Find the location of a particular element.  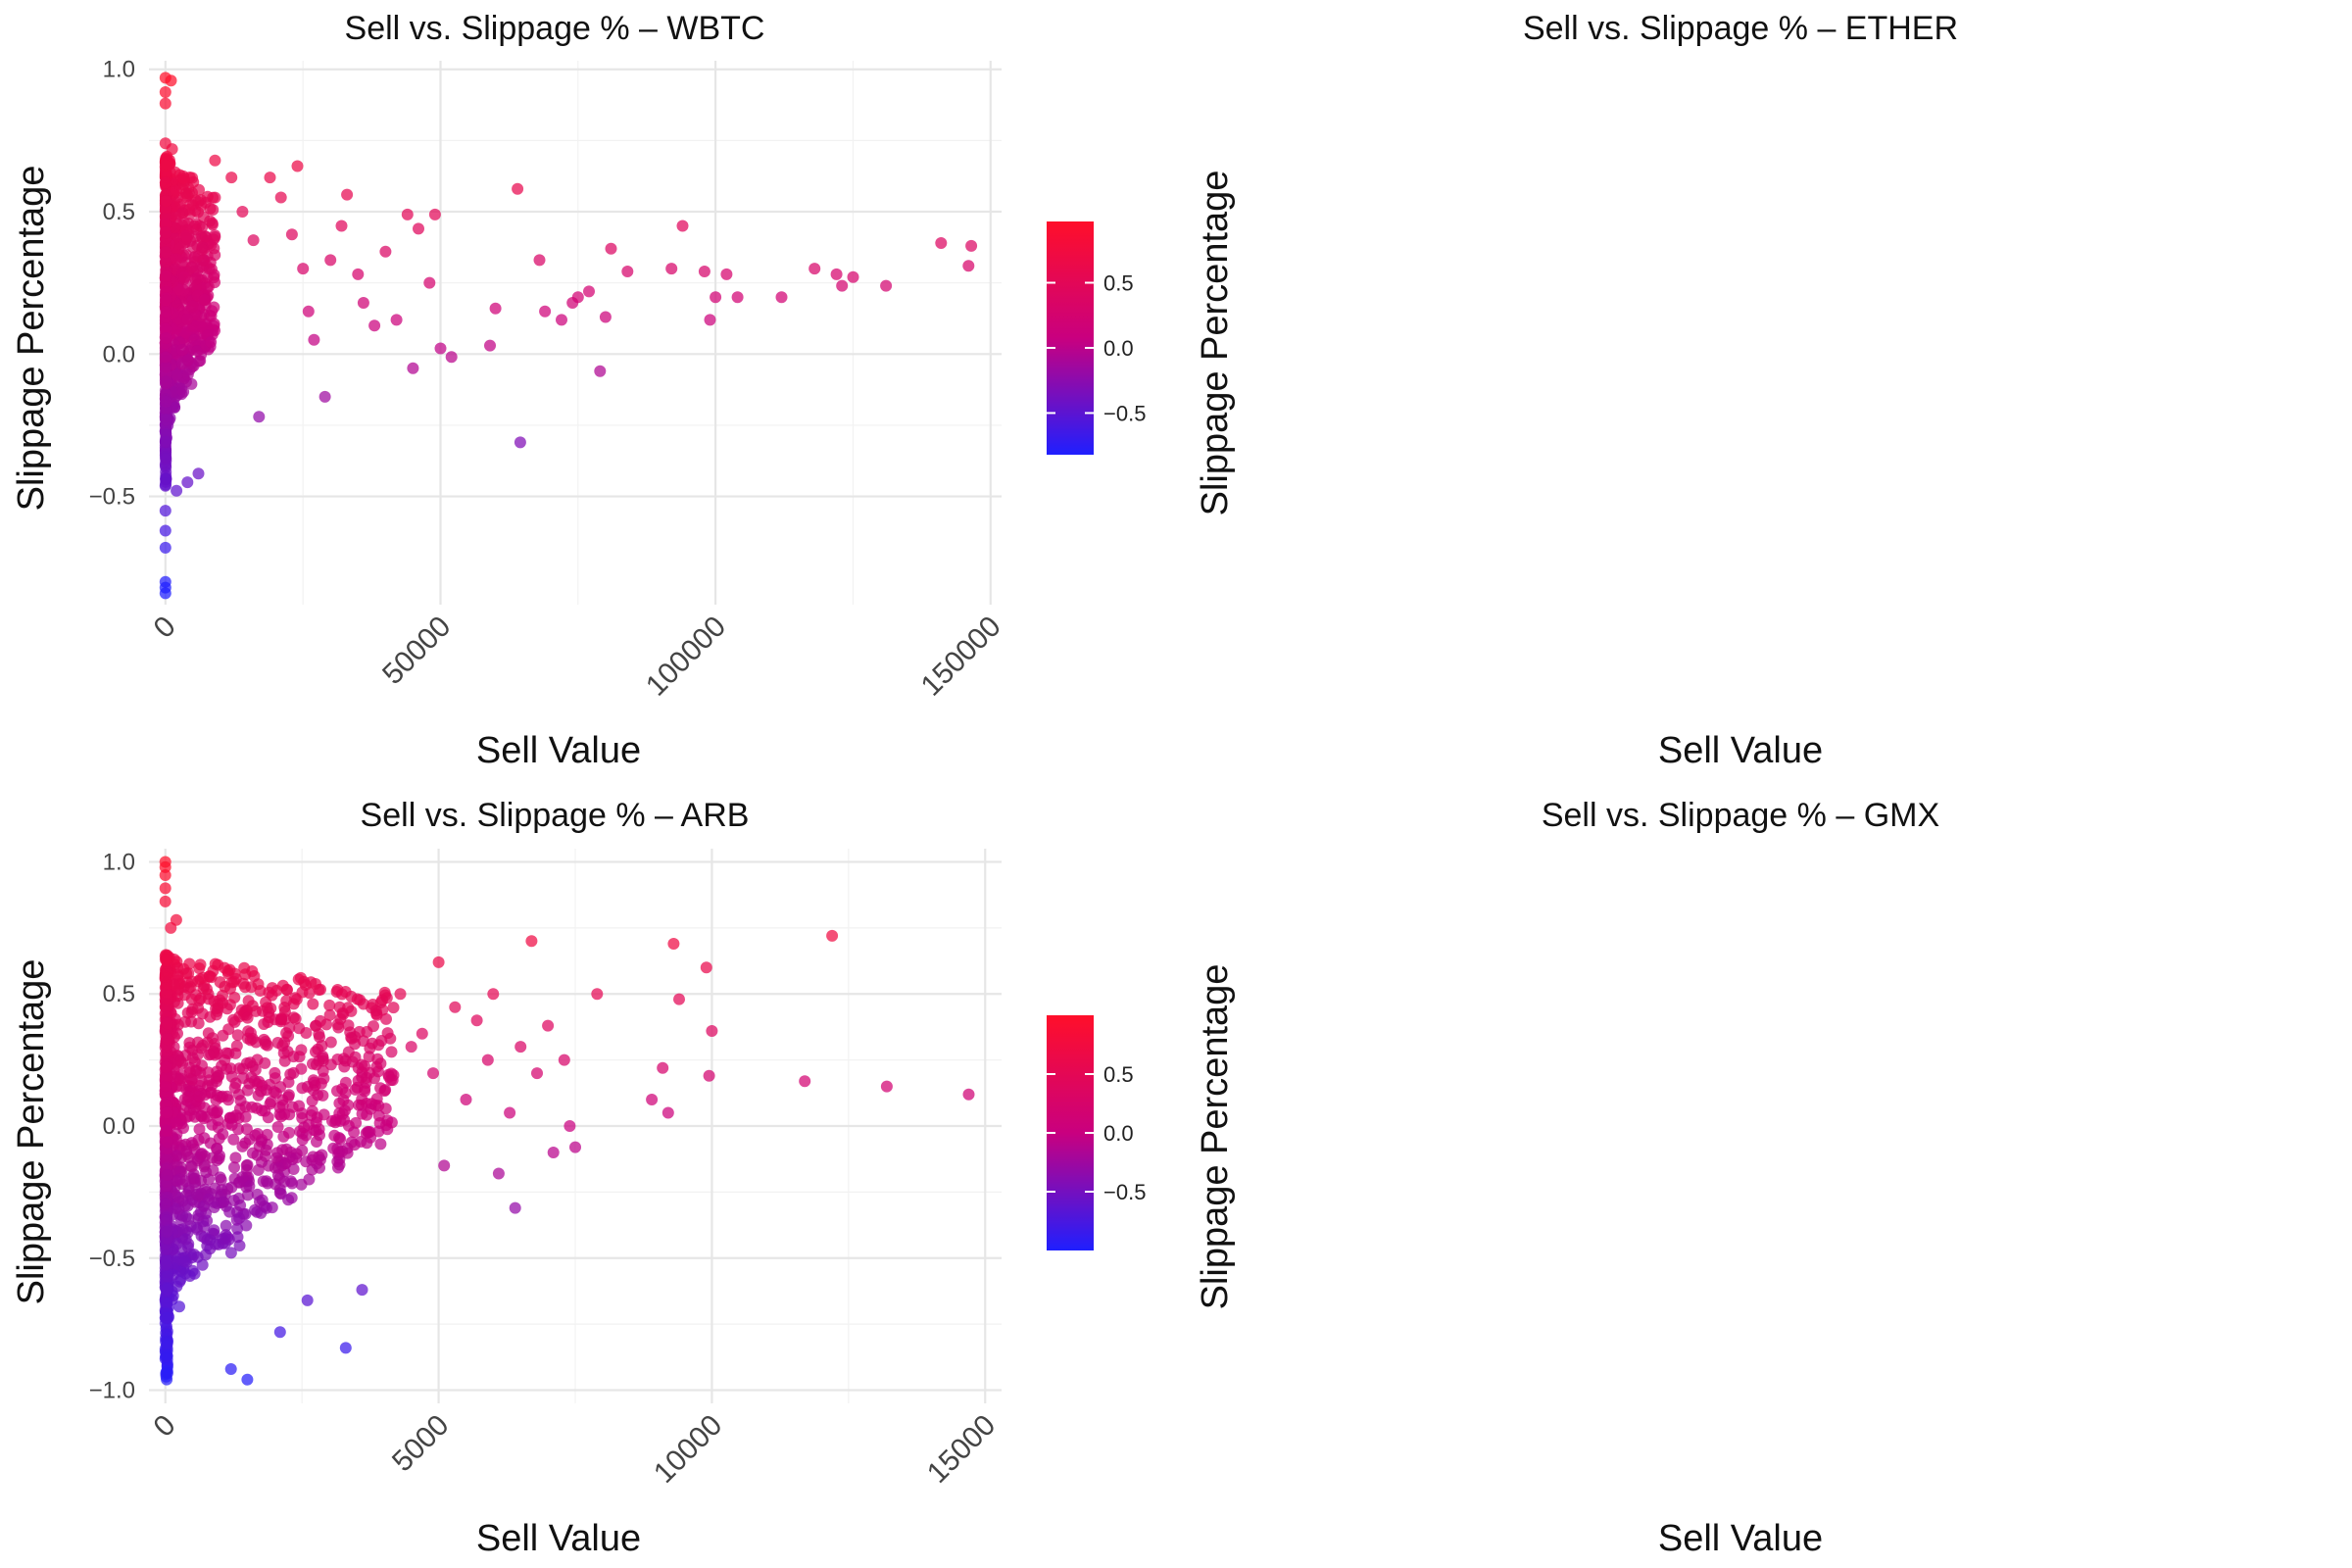

x-tick-label: 15000 is located at coordinates (961, 1449).